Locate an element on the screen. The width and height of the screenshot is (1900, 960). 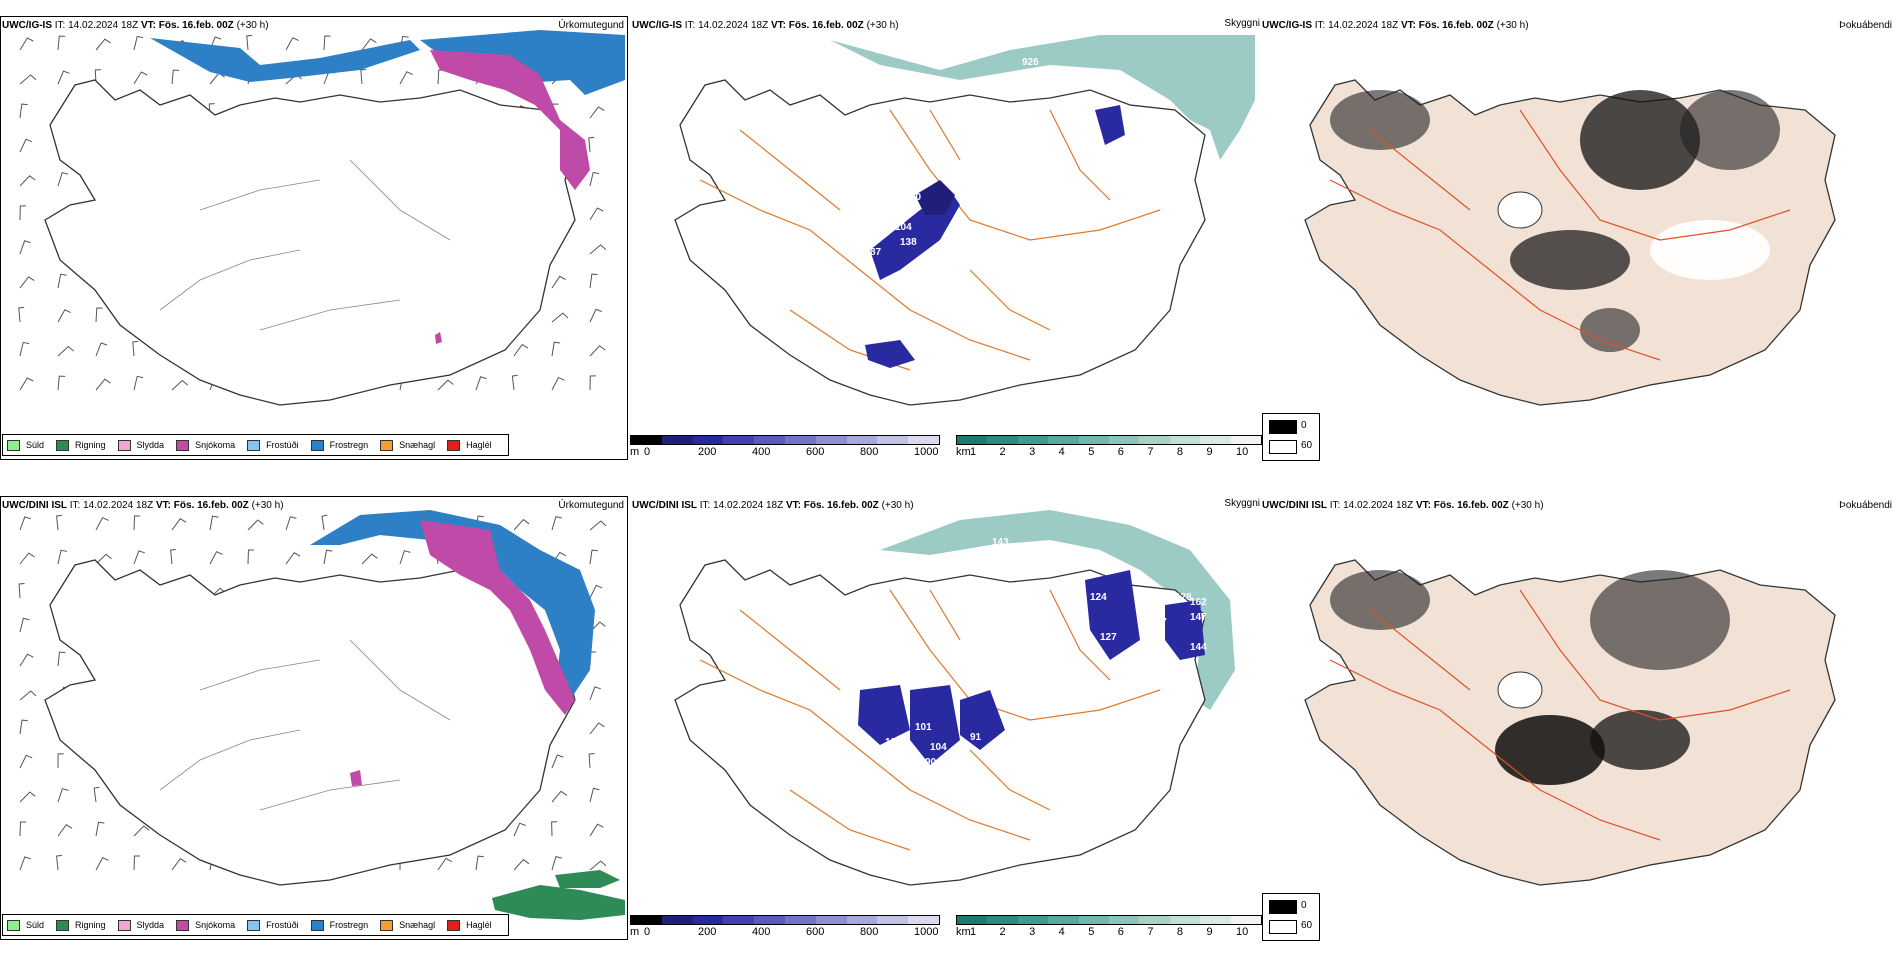
cloud-base-label: 91 is located at coordinates (976, 737).